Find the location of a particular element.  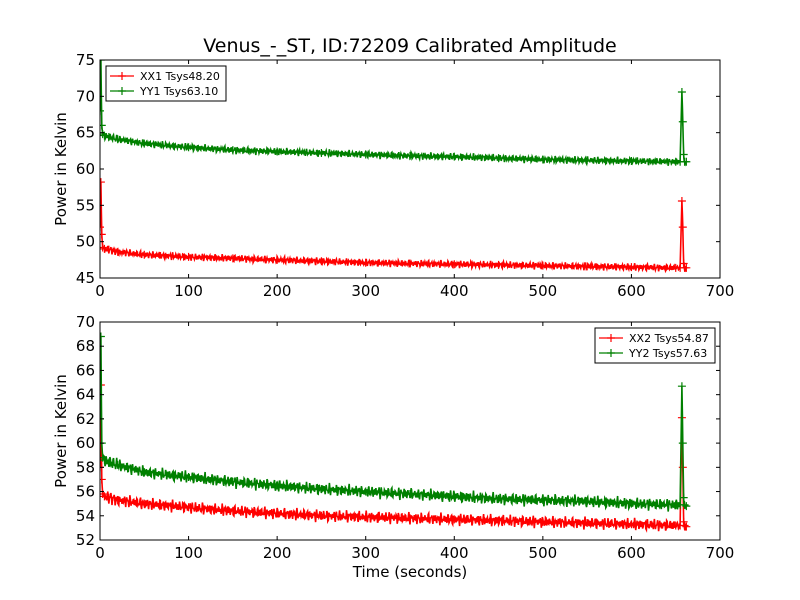

y-tick-label: 60 is located at coordinates (85, 169).